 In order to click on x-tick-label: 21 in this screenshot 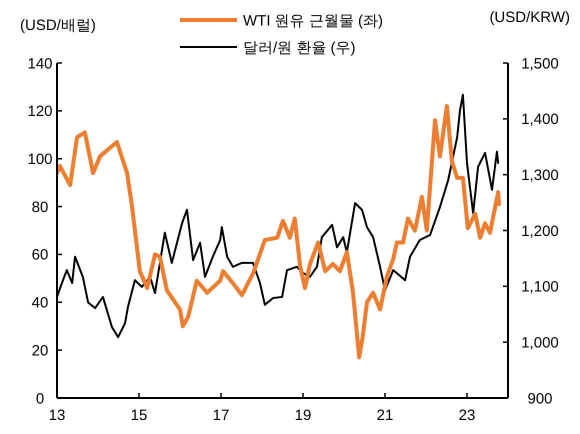, I will do `click(385, 415)`.